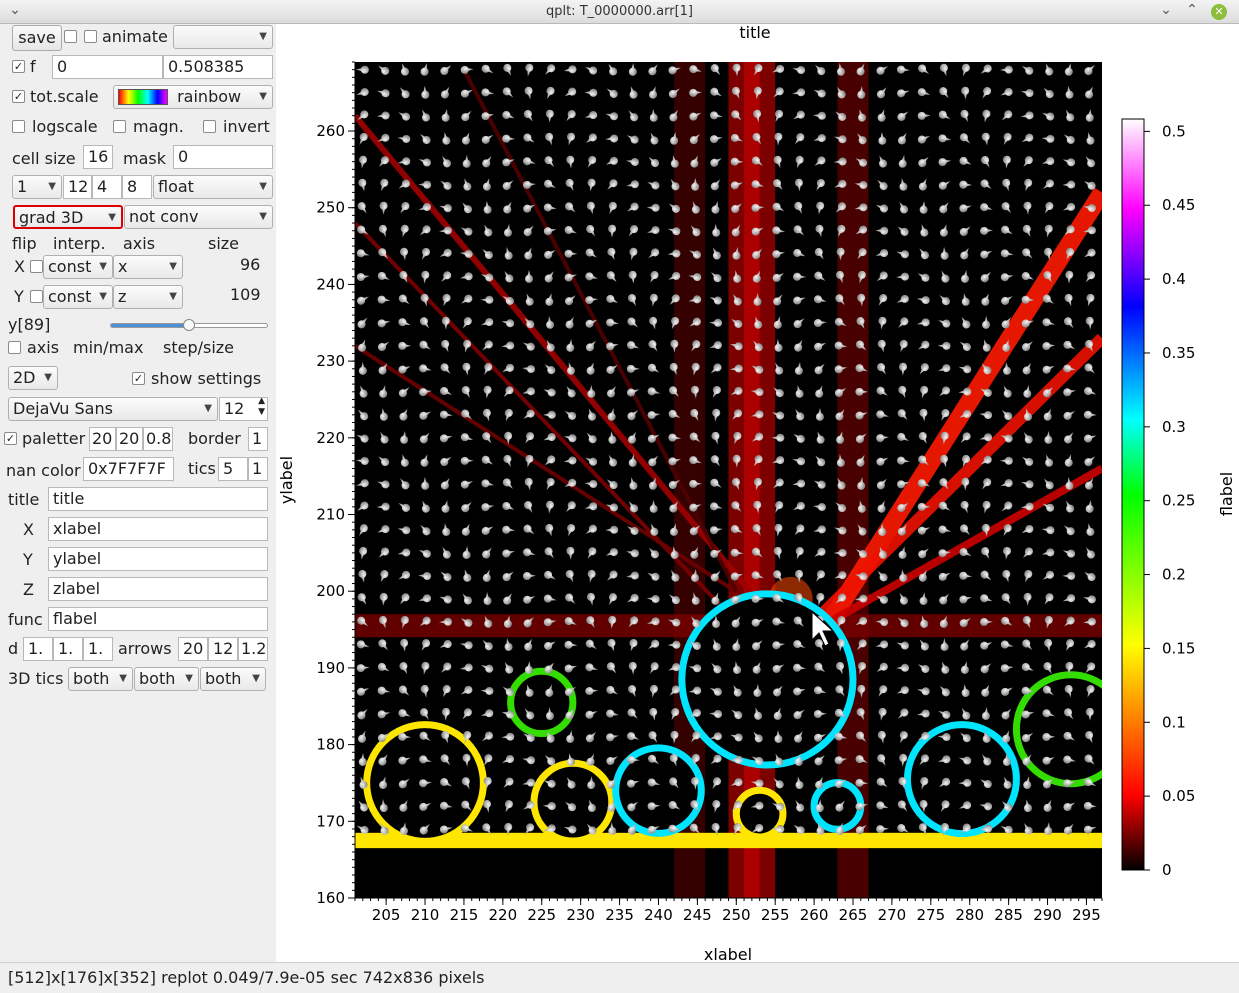 This screenshot has width=1239, height=993. Describe the element at coordinates (15, 10) in the screenshot. I see `window-menu-icon: ⌄` at that location.